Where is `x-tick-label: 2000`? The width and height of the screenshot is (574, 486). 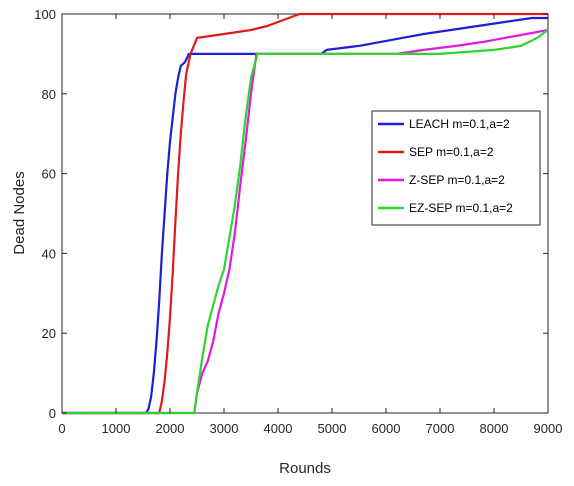 x-tick-label: 2000 is located at coordinates (170, 428).